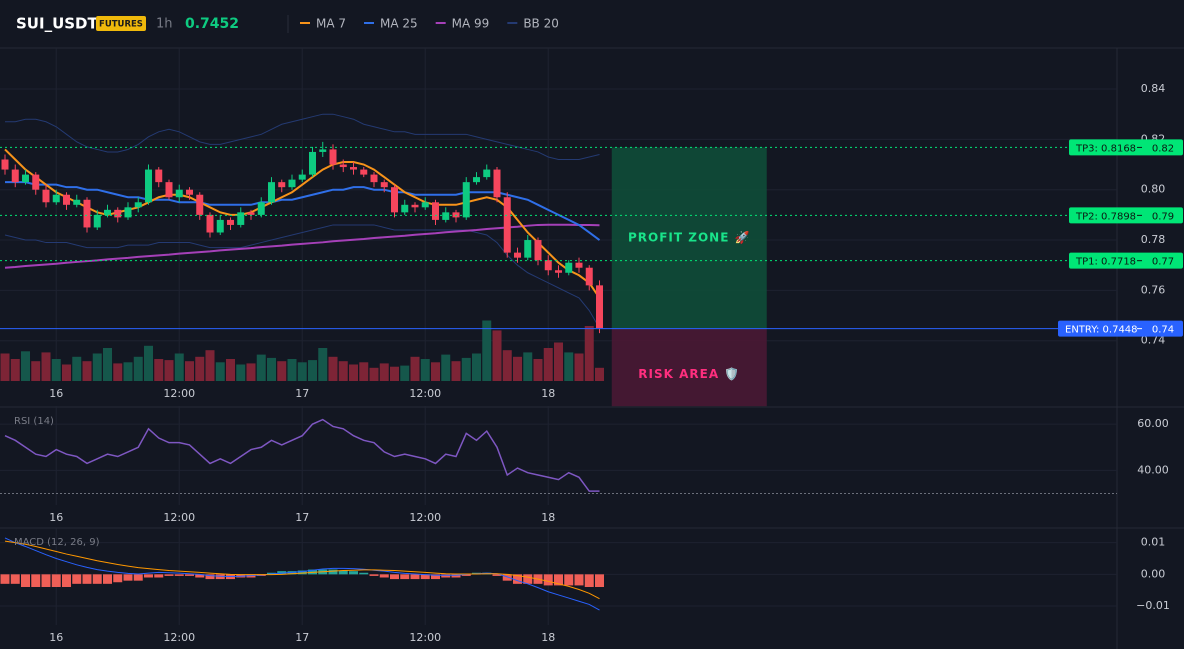 The height and width of the screenshot is (649, 1184). What do you see at coordinates (57, 542) in the screenshot?
I see `pane-title: MACD (12, 26, 9)` at bounding box center [57, 542].